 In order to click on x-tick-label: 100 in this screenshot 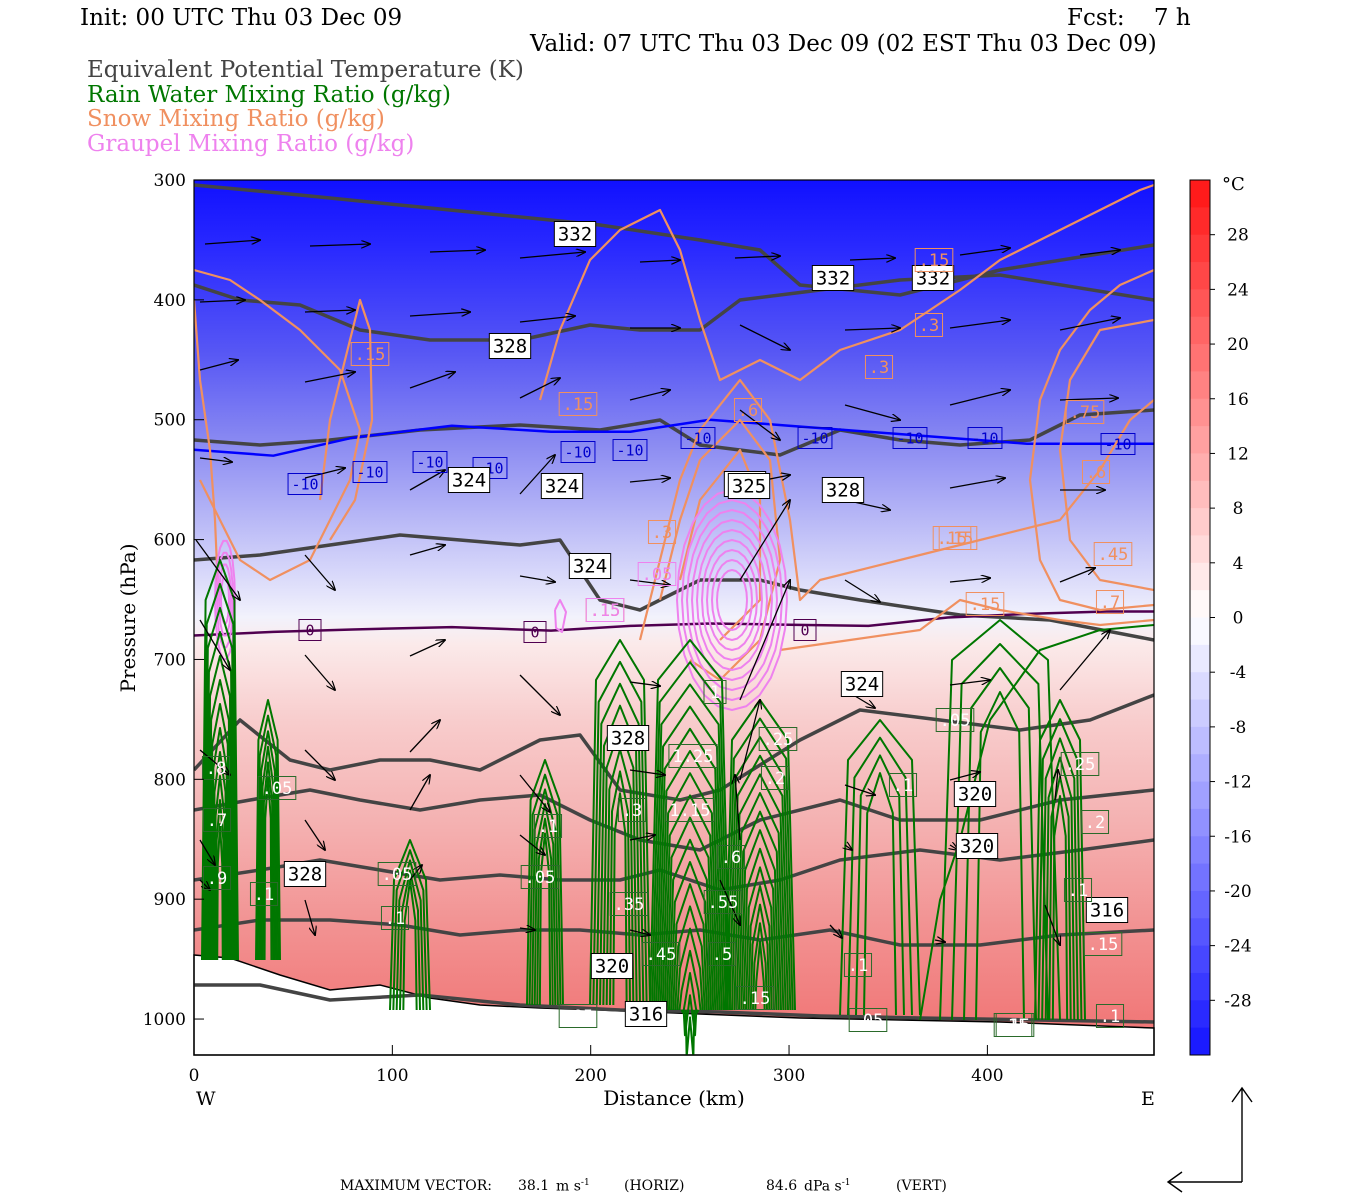, I will do `click(392, 1076)`.